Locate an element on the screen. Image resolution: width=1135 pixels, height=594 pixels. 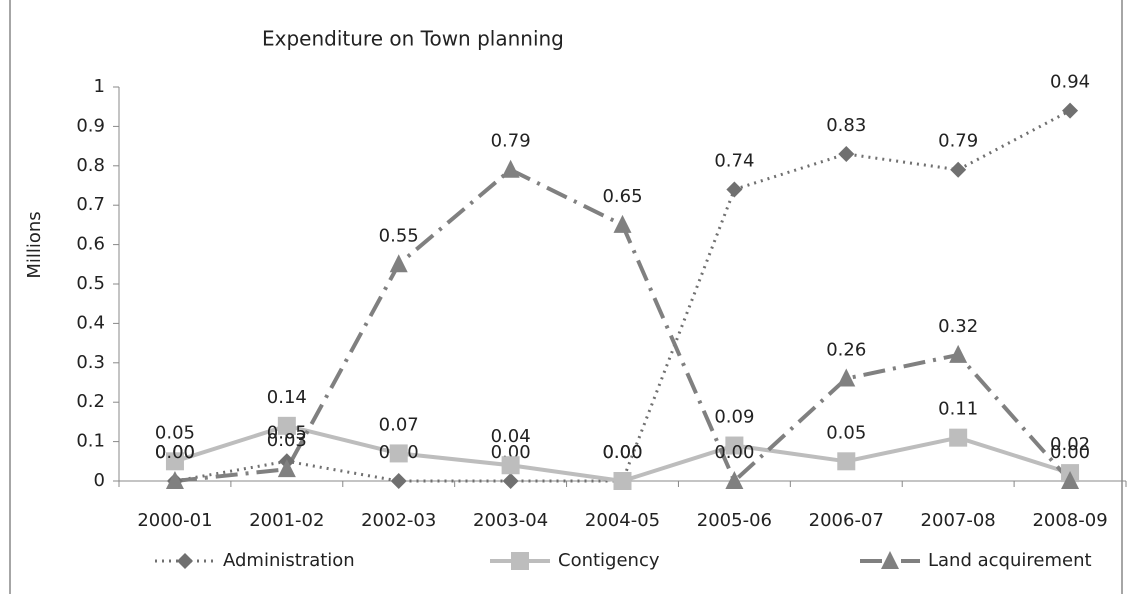
chart-title: Expenditure on Town planning is located at coordinates (413, 39).